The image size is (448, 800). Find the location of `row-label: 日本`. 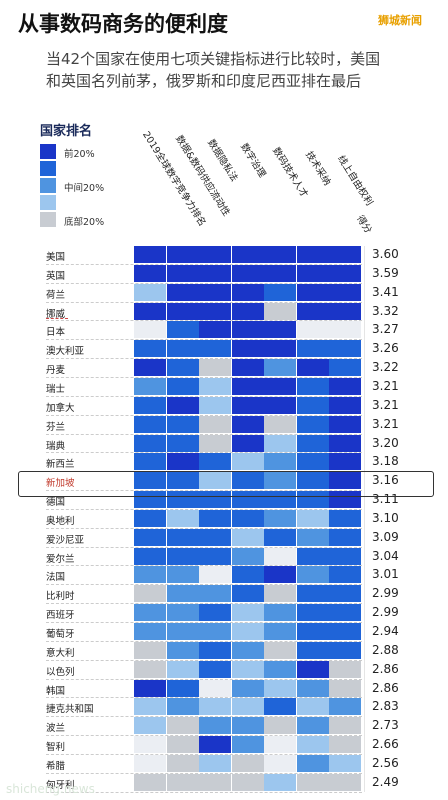

row-label: 日本 is located at coordinates (56, 333).